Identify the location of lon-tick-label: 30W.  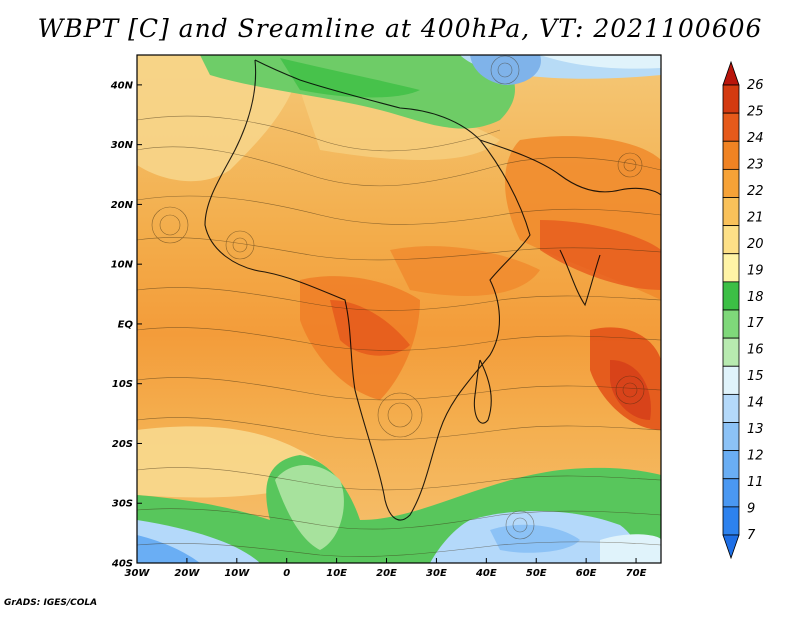
(138, 573).